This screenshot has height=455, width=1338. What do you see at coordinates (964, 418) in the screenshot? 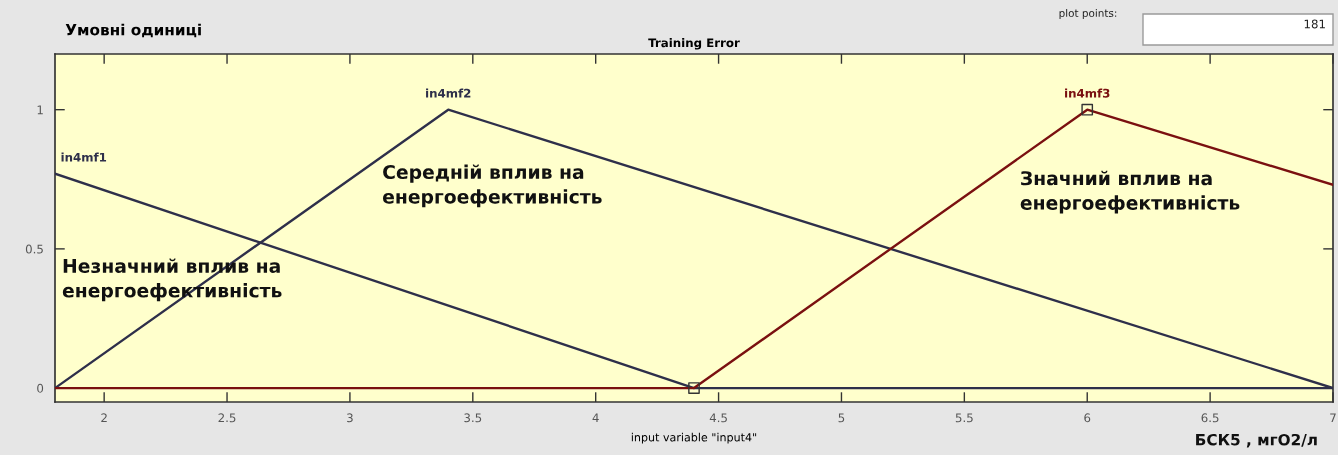
I see `x-tick-label: 5.5` at bounding box center [964, 418].